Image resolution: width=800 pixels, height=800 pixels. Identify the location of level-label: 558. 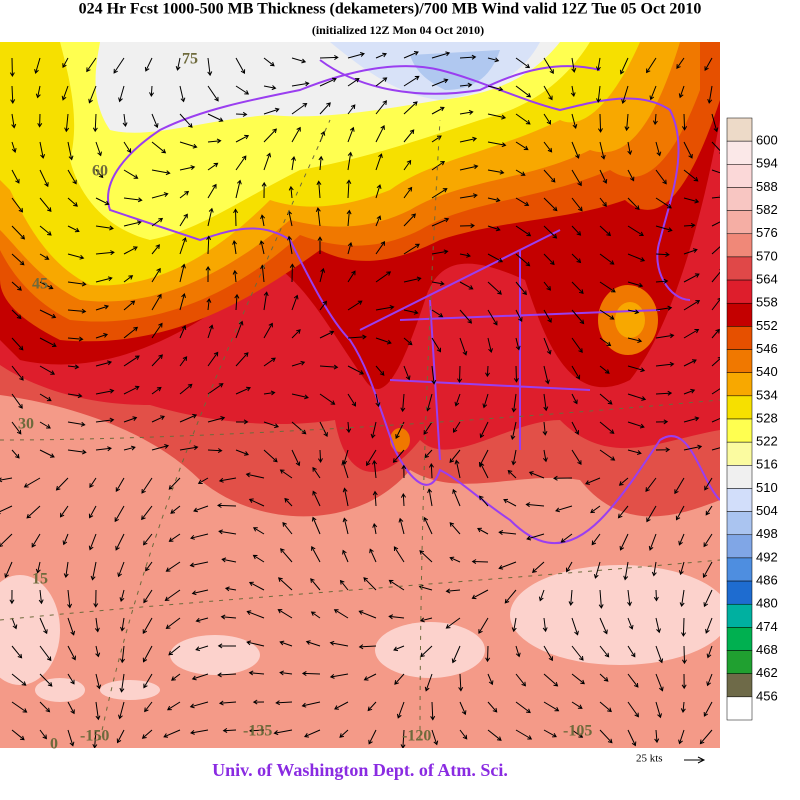
(767, 302).